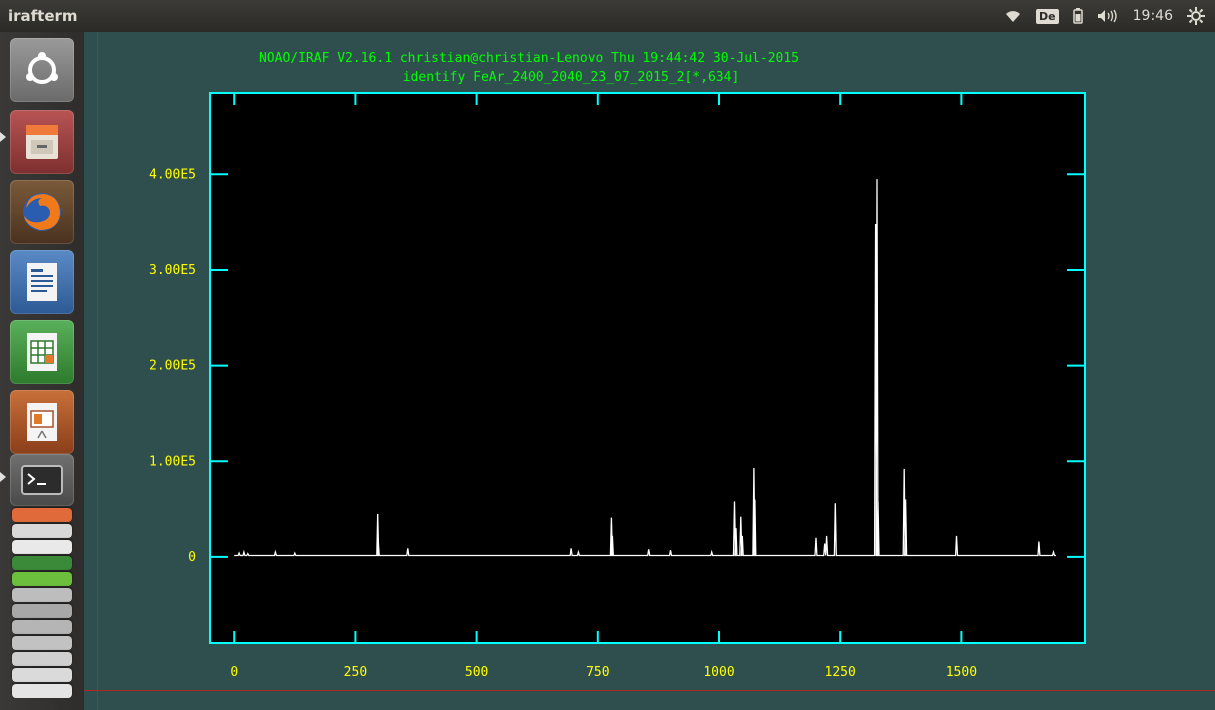 The image size is (1215, 710). What do you see at coordinates (172, 270) in the screenshot?
I see `y-tick-label: 3.00E5` at bounding box center [172, 270].